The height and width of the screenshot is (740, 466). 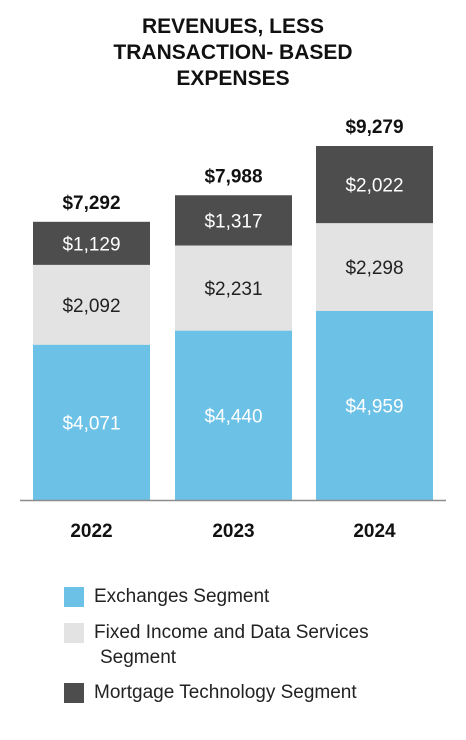 What do you see at coordinates (233, 176) in the screenshot?
I see `total-label-2023: $7,988` at bounding box center [233, 176].